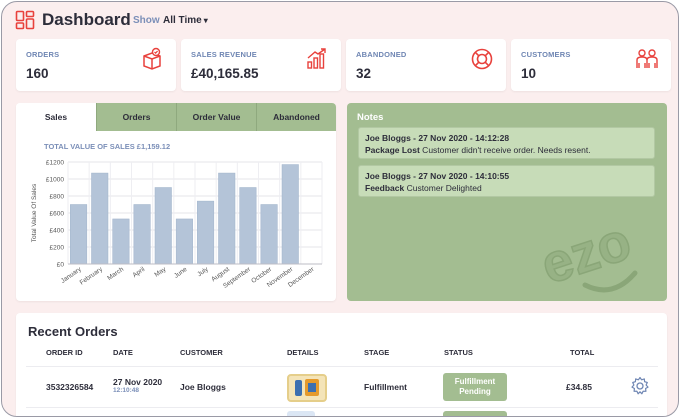 The width and height of the screenshot is (681, 418). Describe the element at coordinates (37, 73) in the screenshot. I see `stat-value: 160` at that location.